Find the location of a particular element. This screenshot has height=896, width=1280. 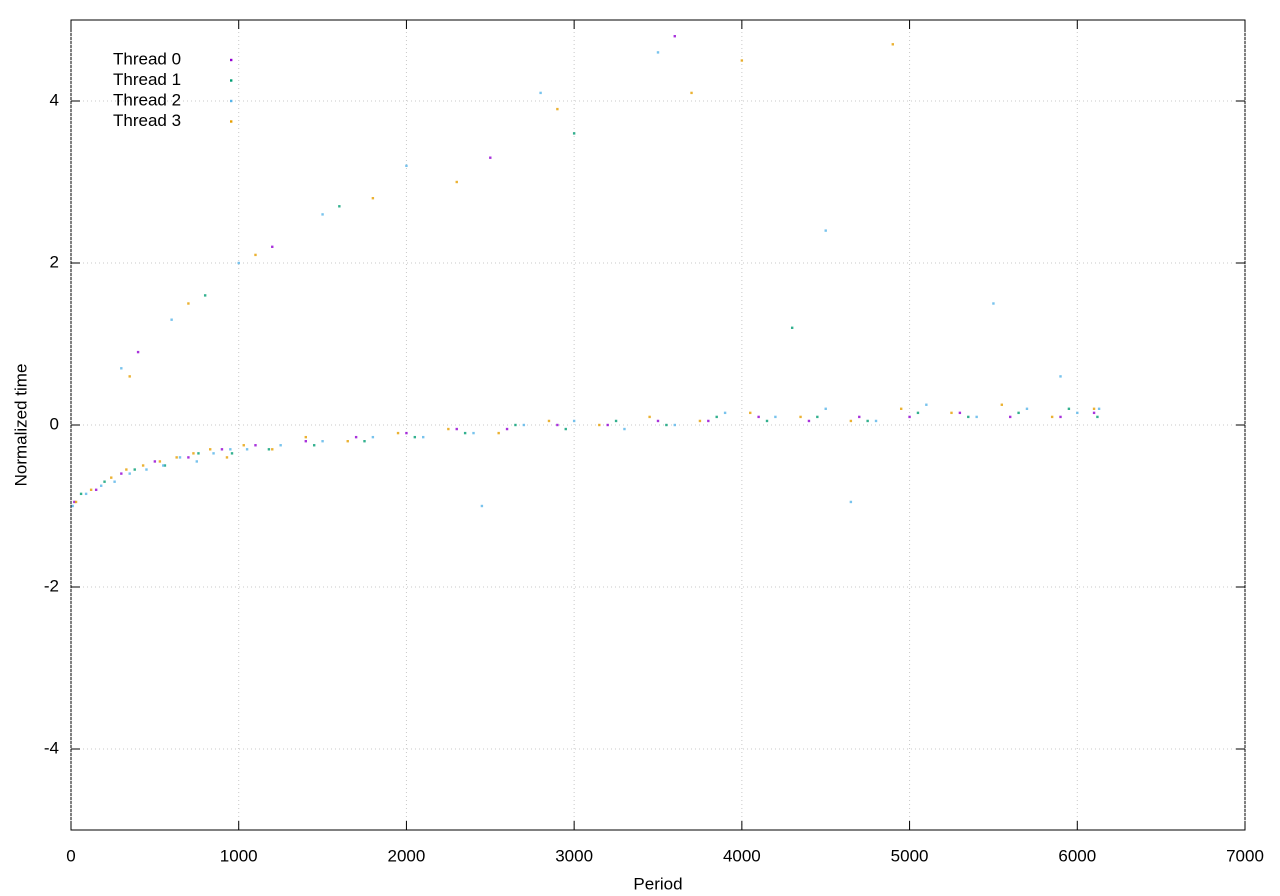

x-tick-label: 2000 is located at coordinates (407, 855).